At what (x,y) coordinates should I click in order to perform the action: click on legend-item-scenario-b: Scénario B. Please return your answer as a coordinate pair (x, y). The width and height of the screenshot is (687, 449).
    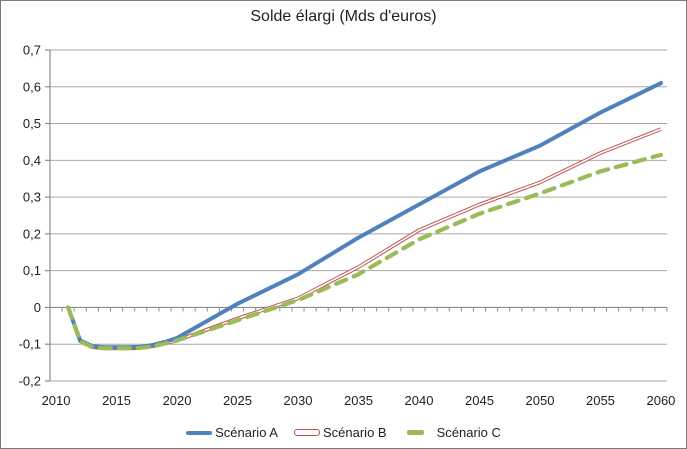
    Looking at the image, I should click on (340, 432).